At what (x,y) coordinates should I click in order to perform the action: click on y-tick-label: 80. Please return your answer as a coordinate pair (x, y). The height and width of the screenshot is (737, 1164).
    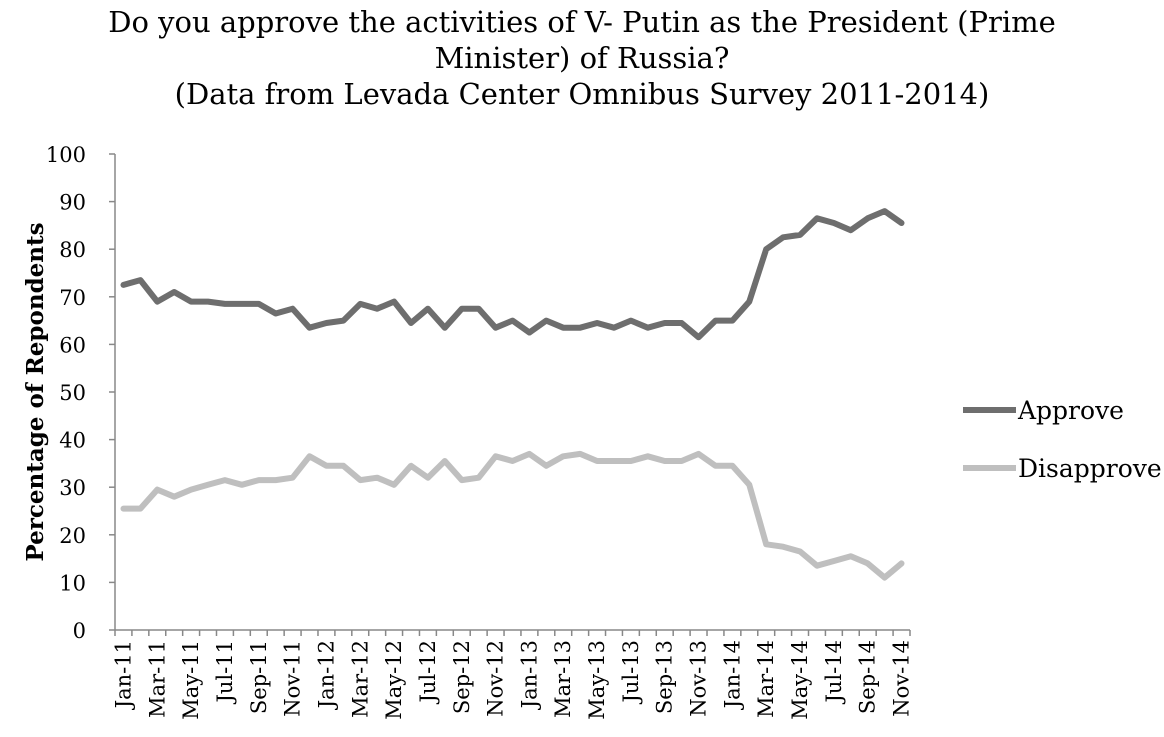
    Looking at the image, I should click on (72, 250).